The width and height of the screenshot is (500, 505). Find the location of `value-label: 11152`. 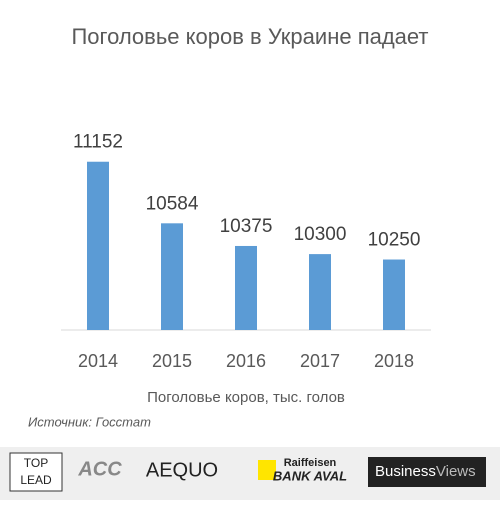

value-label: 11152 is located at coordinates (98, 142).